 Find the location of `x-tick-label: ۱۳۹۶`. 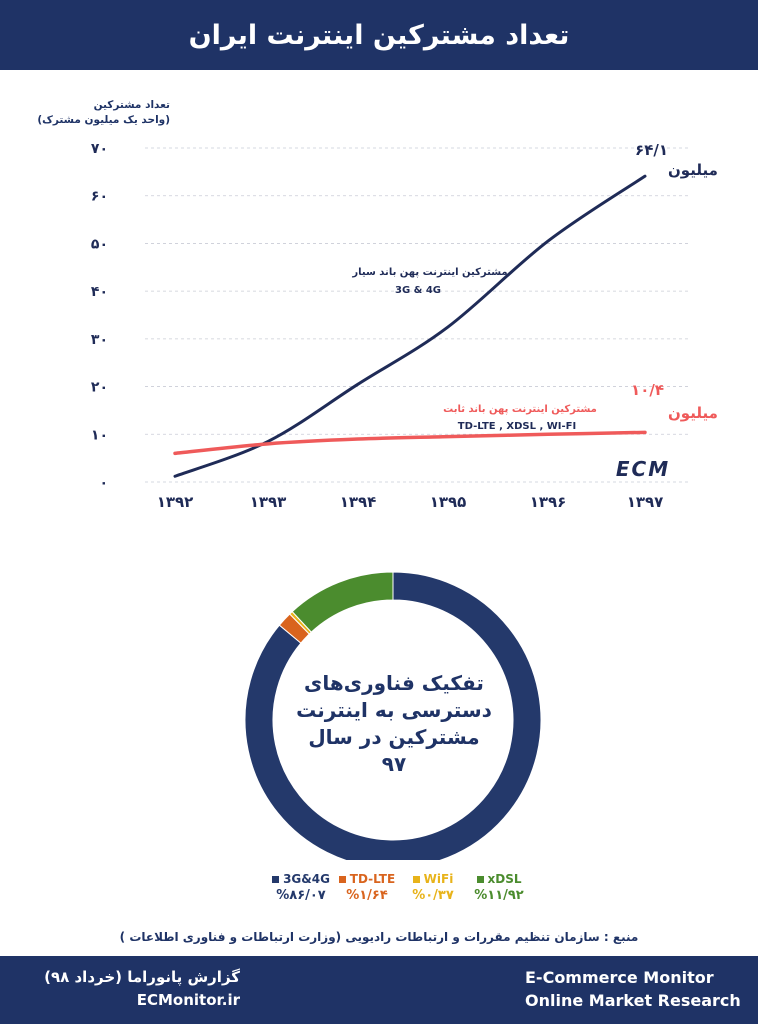

x-tick-label: ۱۳۹۶ is located at coordinates (548, 502).